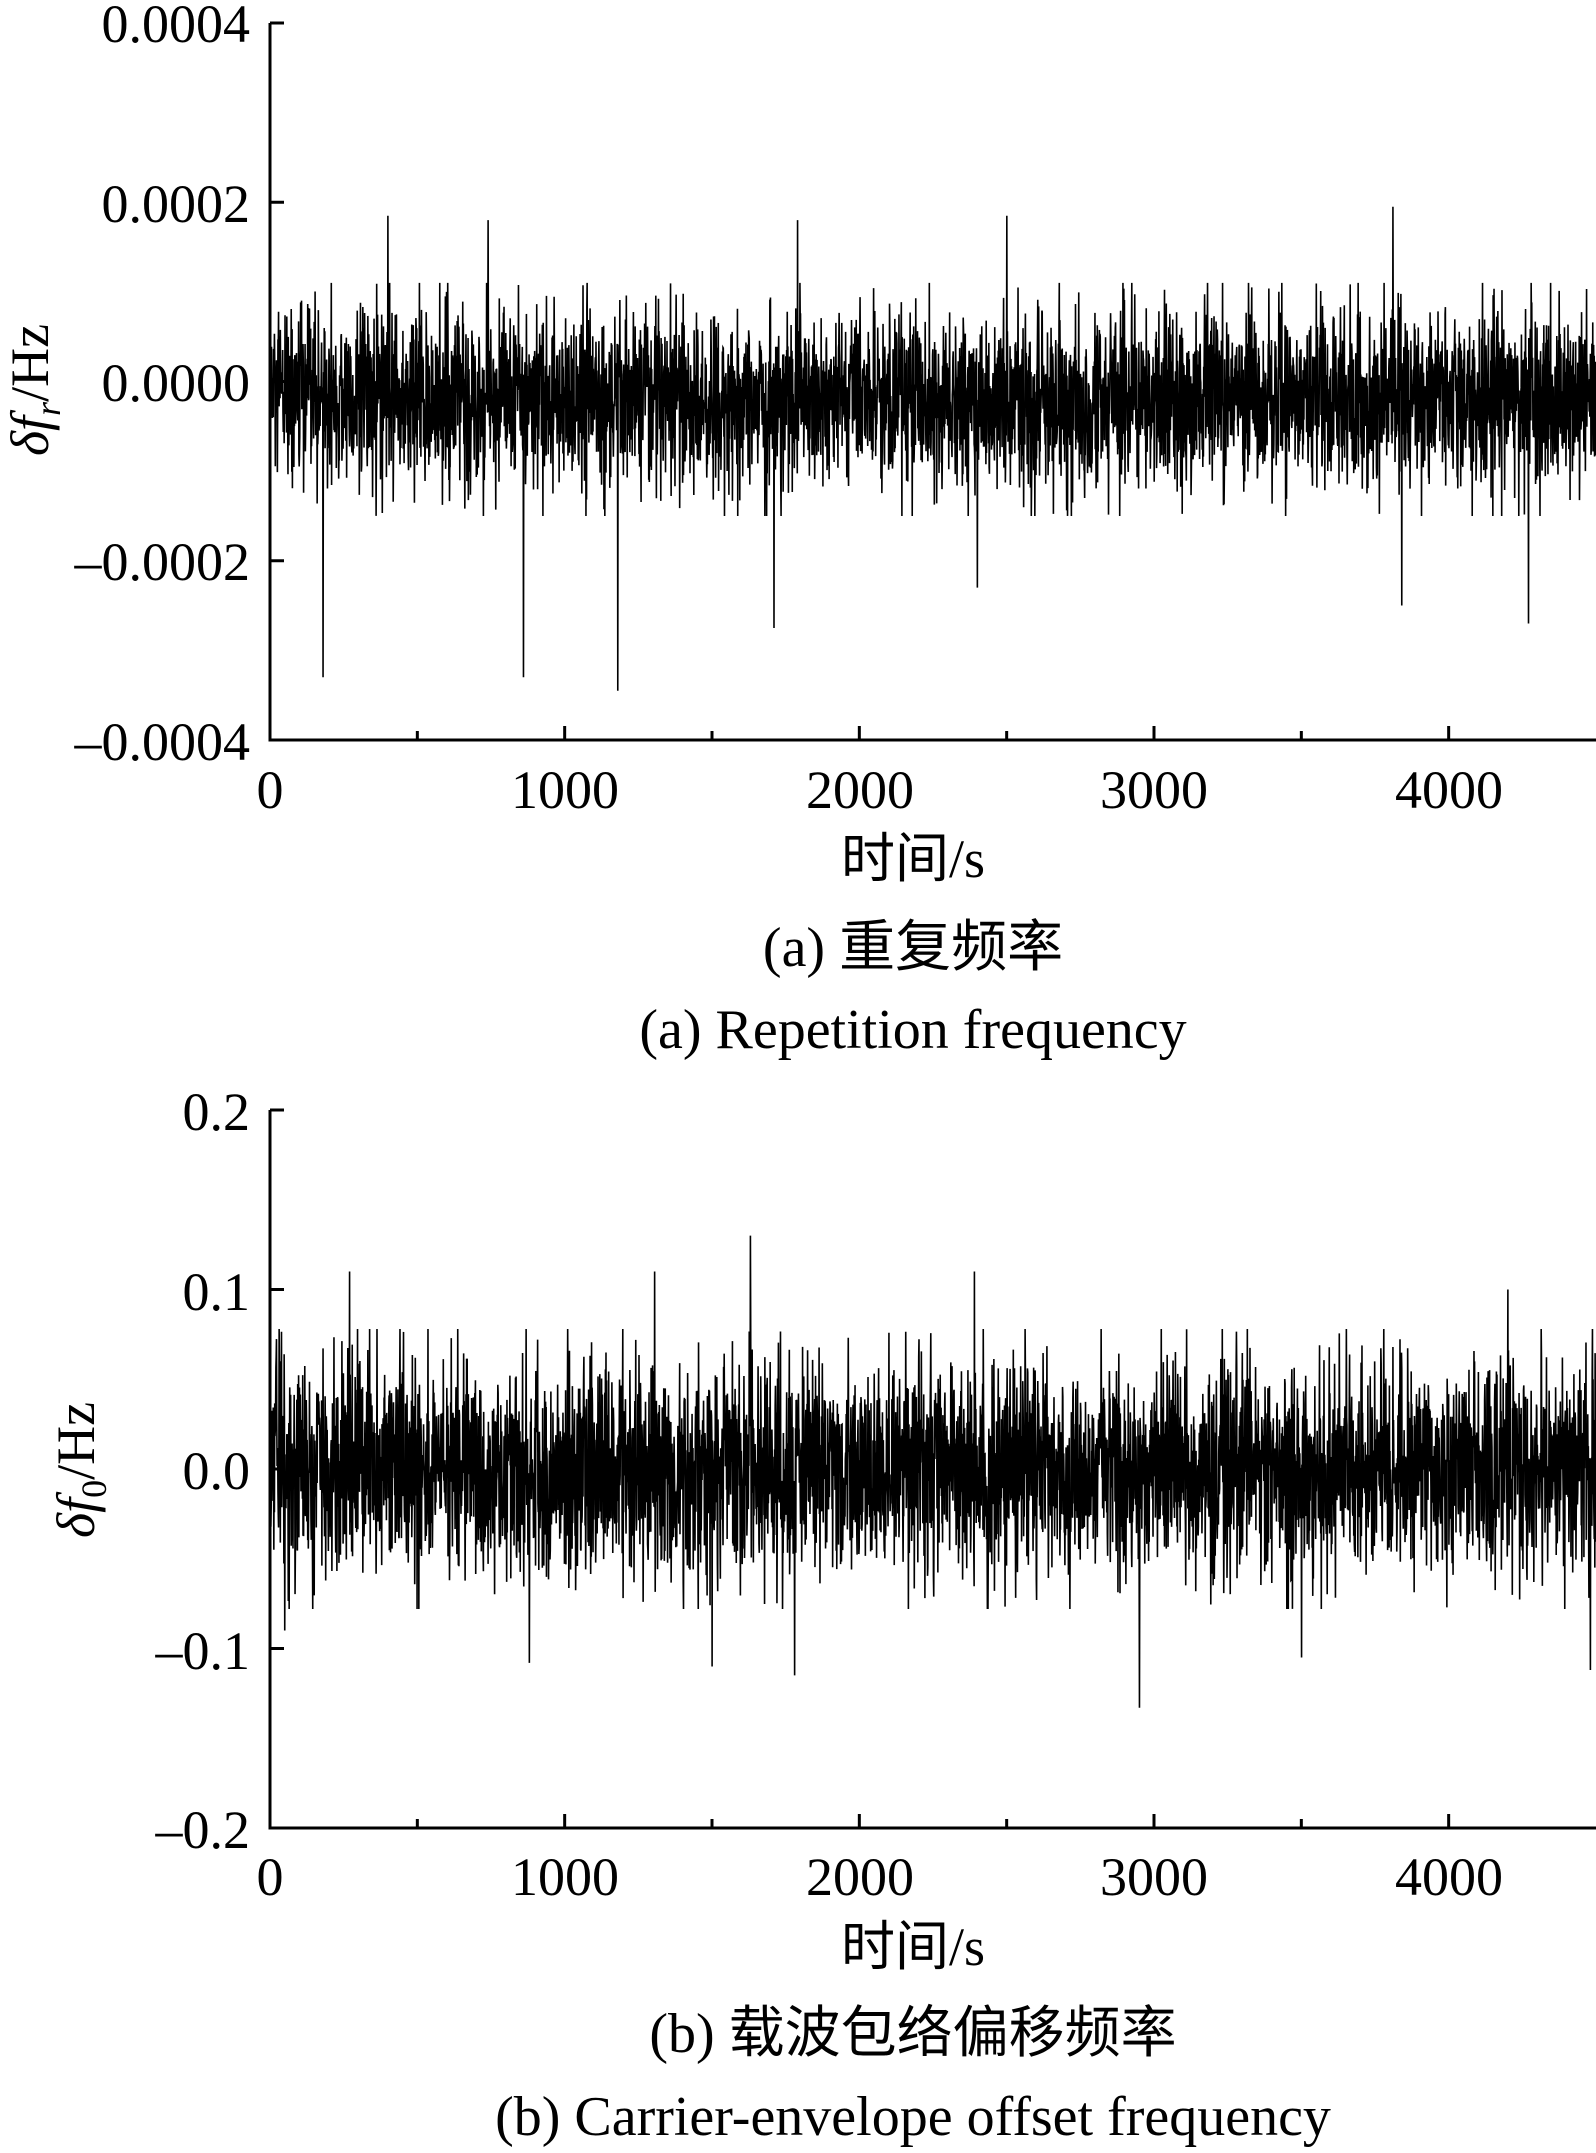 Image resolution: width=1596 pixels, height=2153 pixels. Describe the element at coordinates (1449, 1877) in the screenshot. I see `xtick-label-b-4: 4000` at that location.